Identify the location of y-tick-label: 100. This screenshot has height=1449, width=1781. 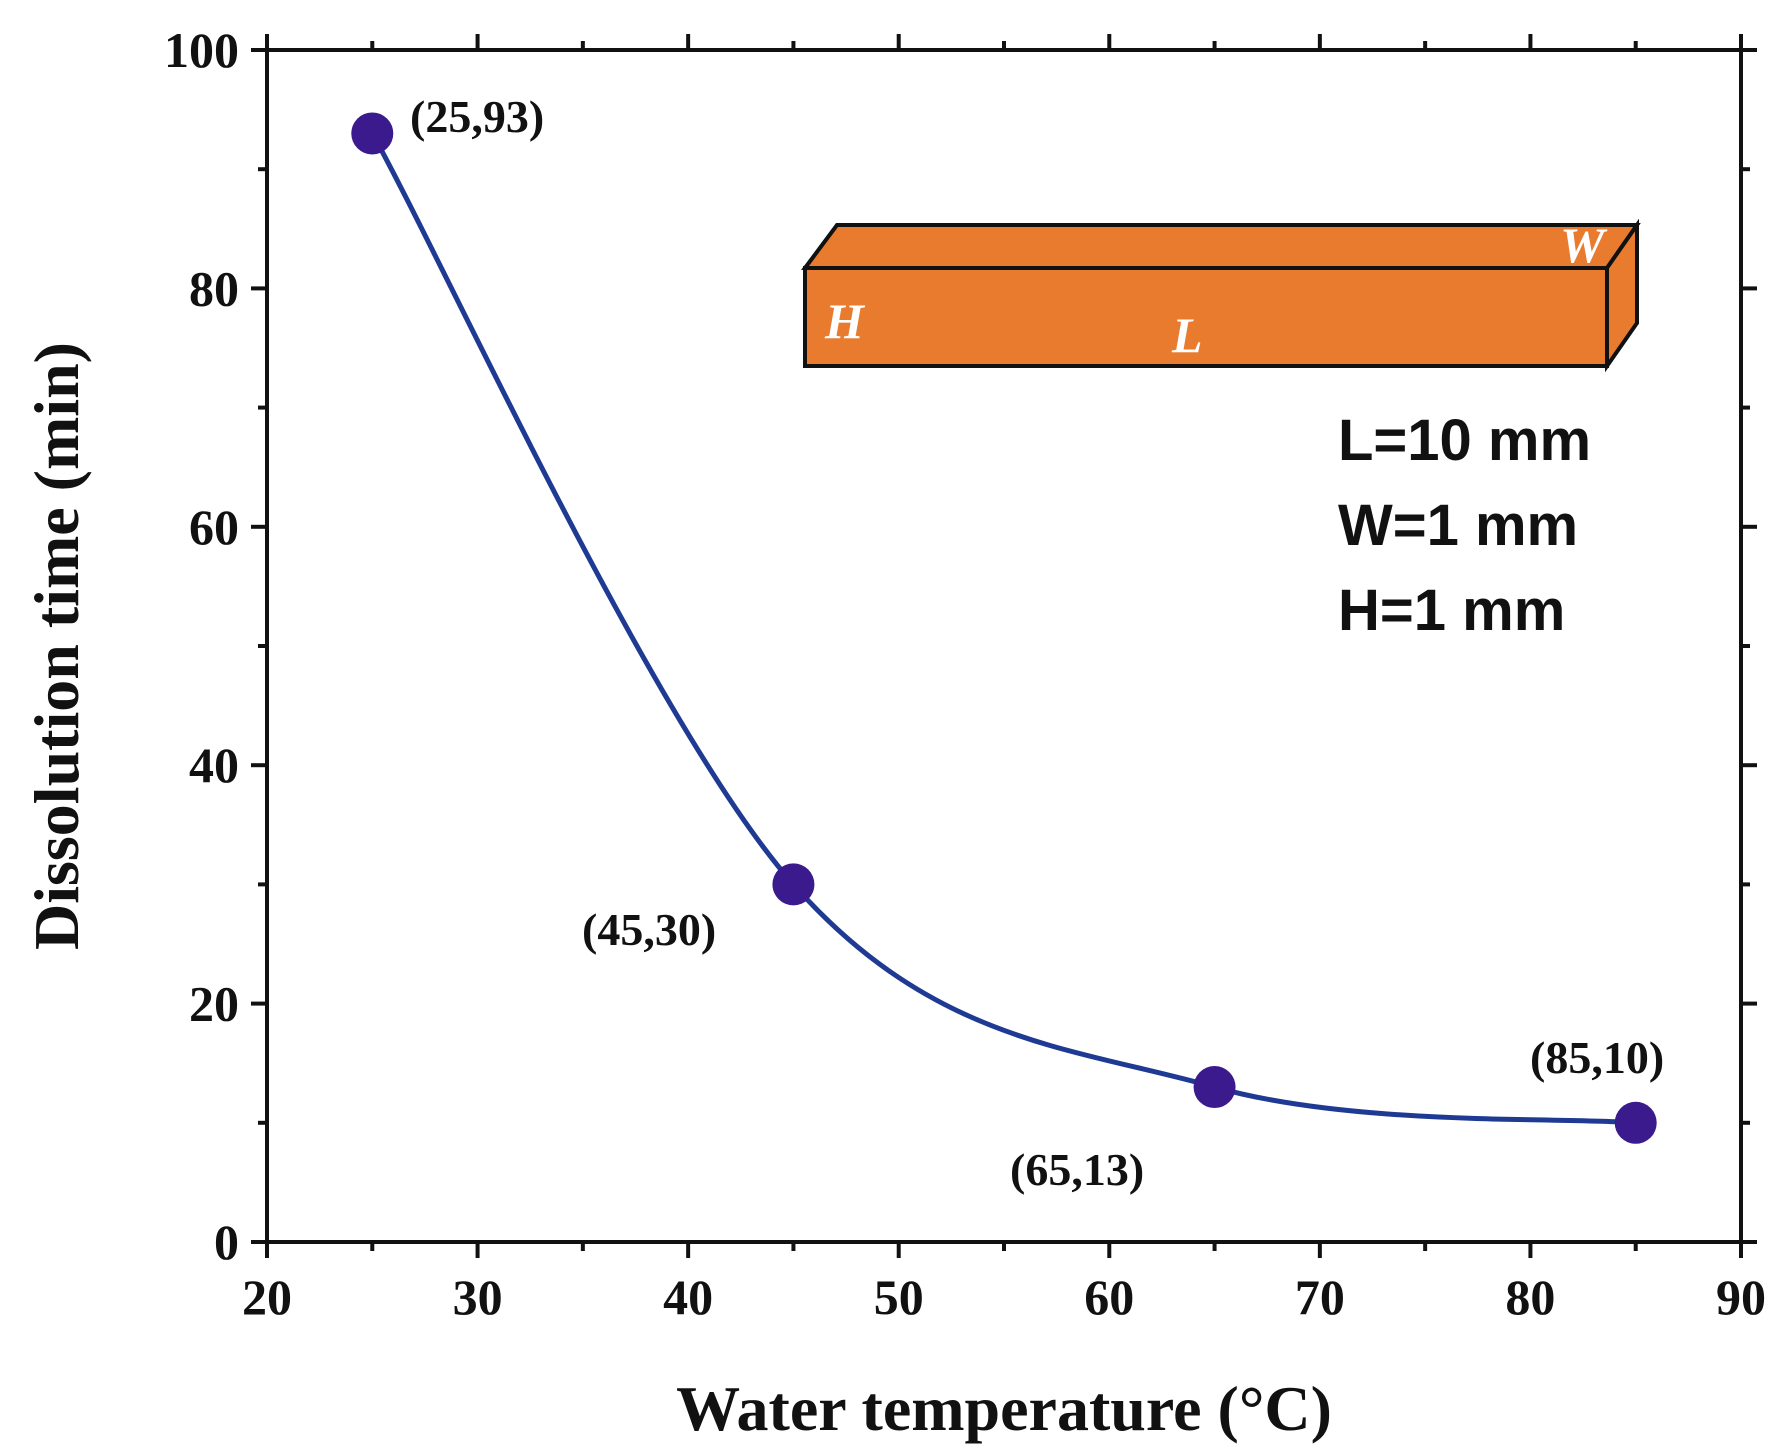
(201, 50).